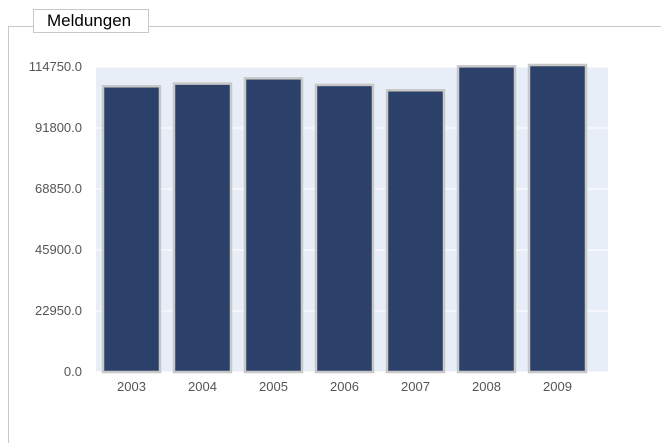  I want to click on y-tick-label: 114750.0, so click(55, 66).